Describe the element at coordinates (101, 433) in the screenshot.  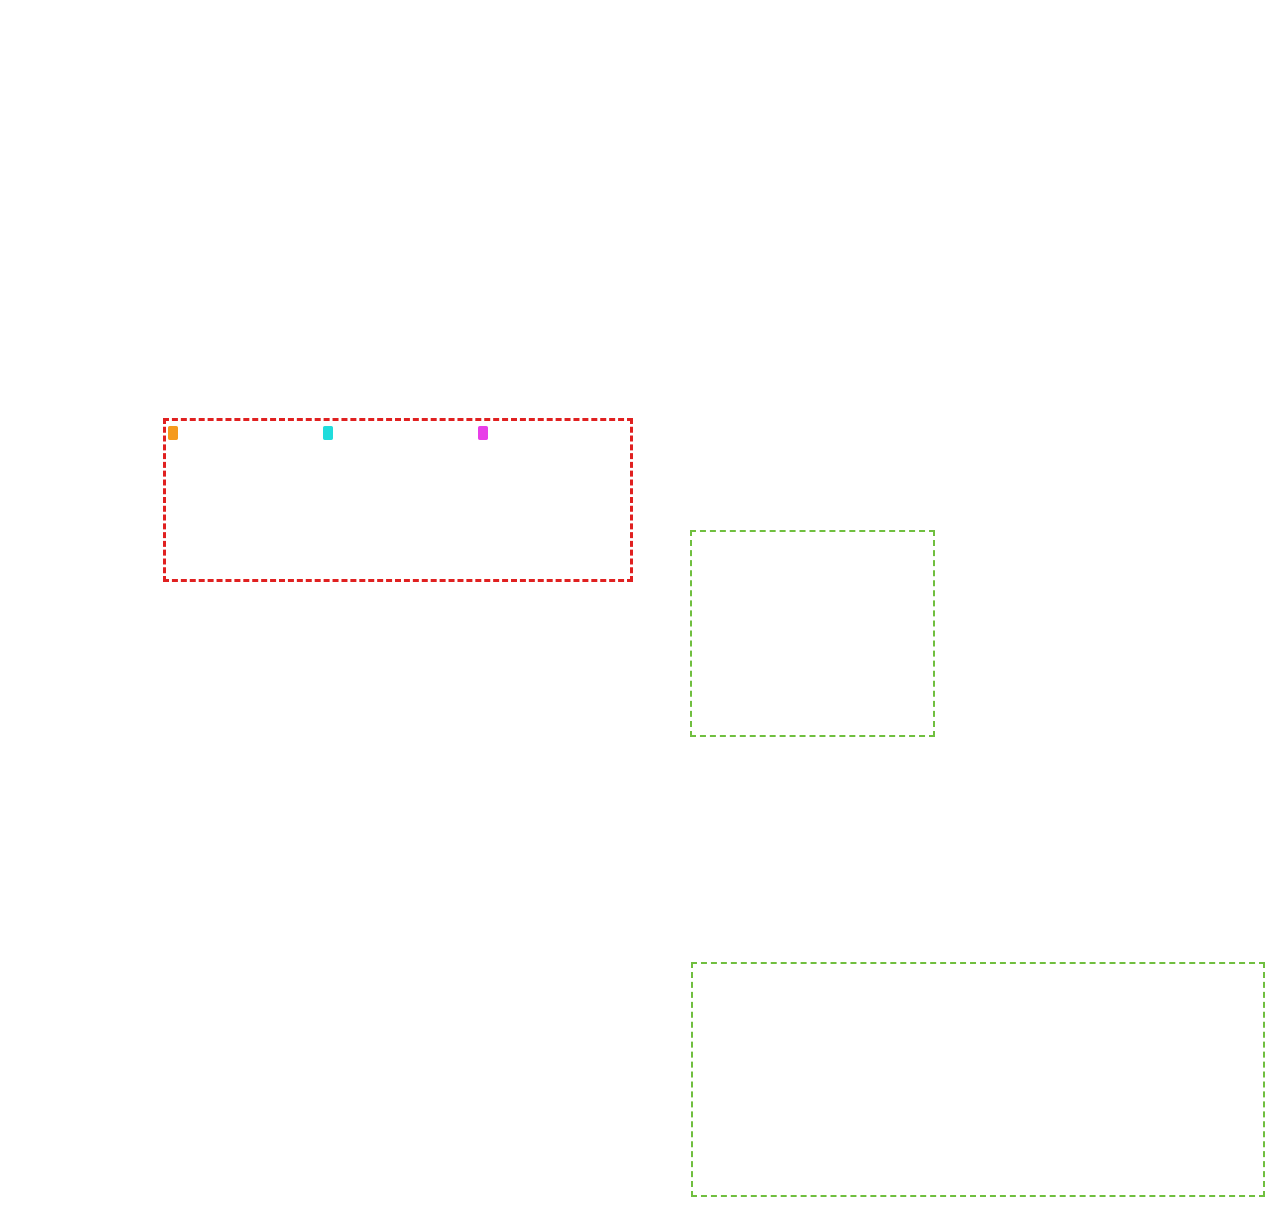
I see `haadf-chip` at that location.